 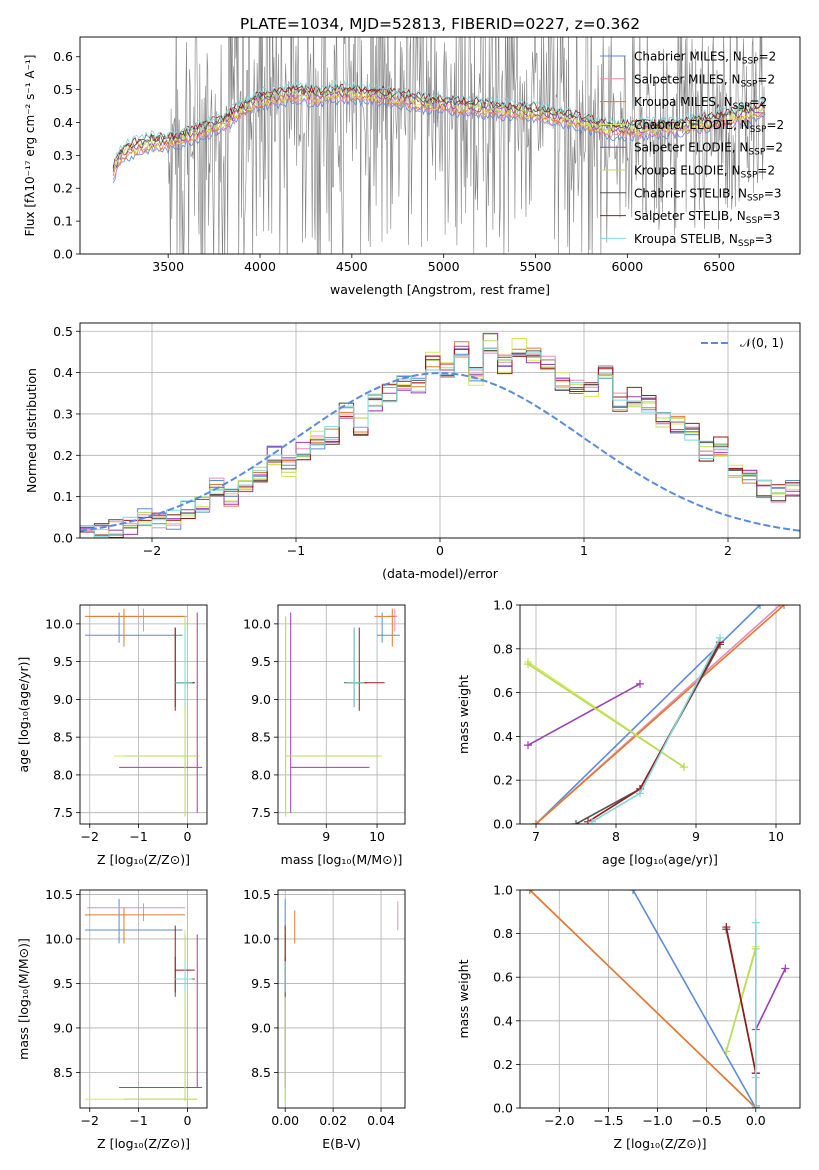 What do you see at coordinates (377, 836) in the screenshot?
I see `x-tick-label: 10` at bounding box center [377, 836].